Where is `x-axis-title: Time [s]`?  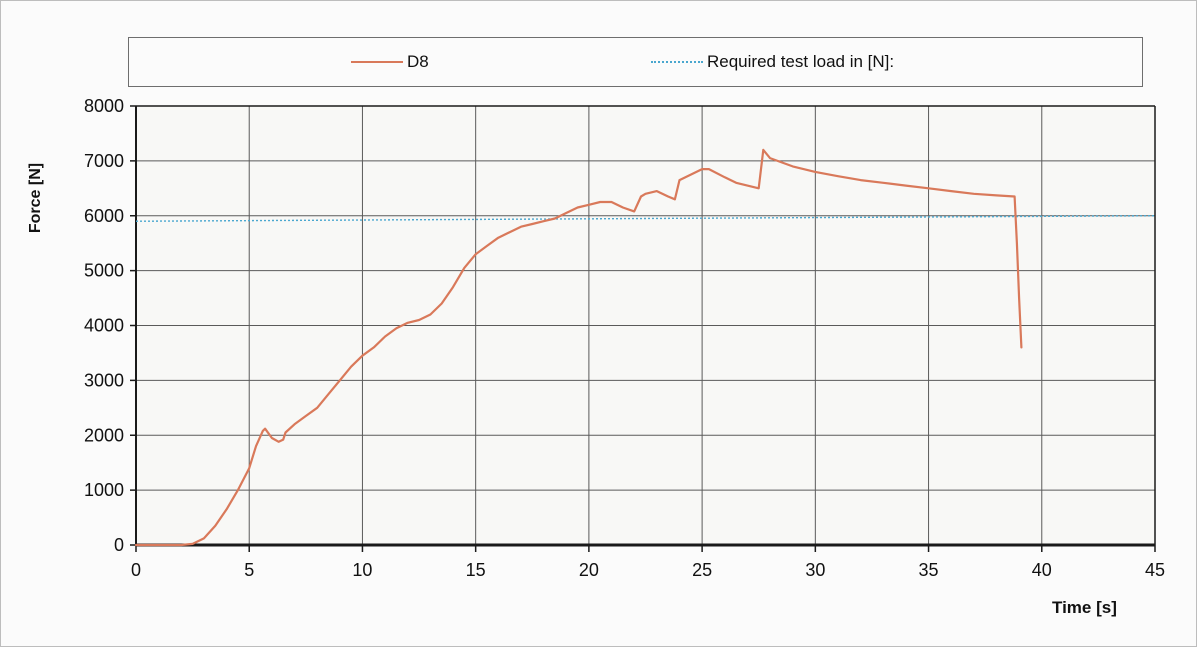
x-axis-title: Time [s] is located at coordinates (1084, 607).